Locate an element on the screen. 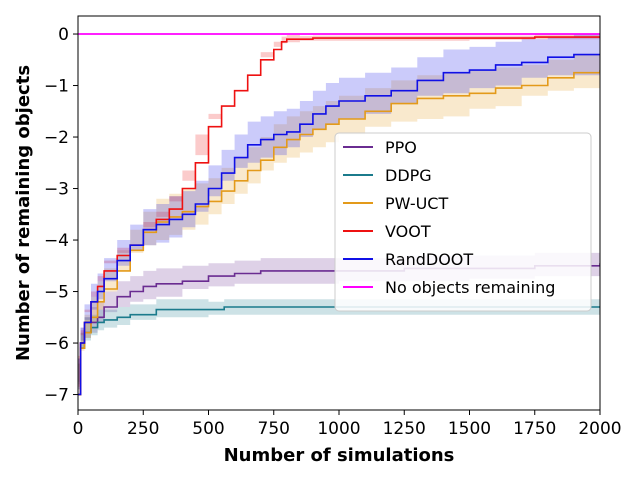 The width and height of the screenshot is (640, 480). y-axis-title: Number of remaining objects is located at coordinates (23, 213).